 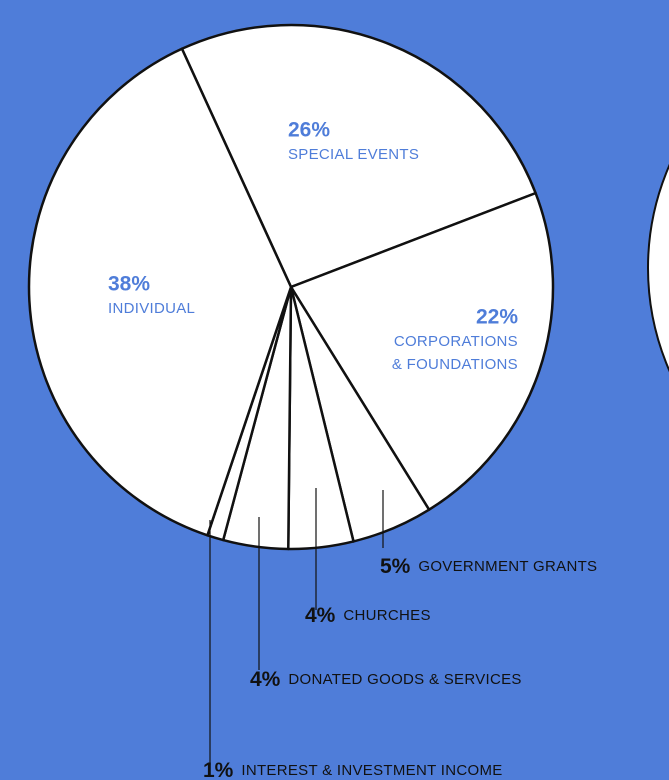 What do you see at coordinates (151, 308) in the screenshot?
I see `slice-category: INDIVIDUAL` at bounding box center [151, 308].